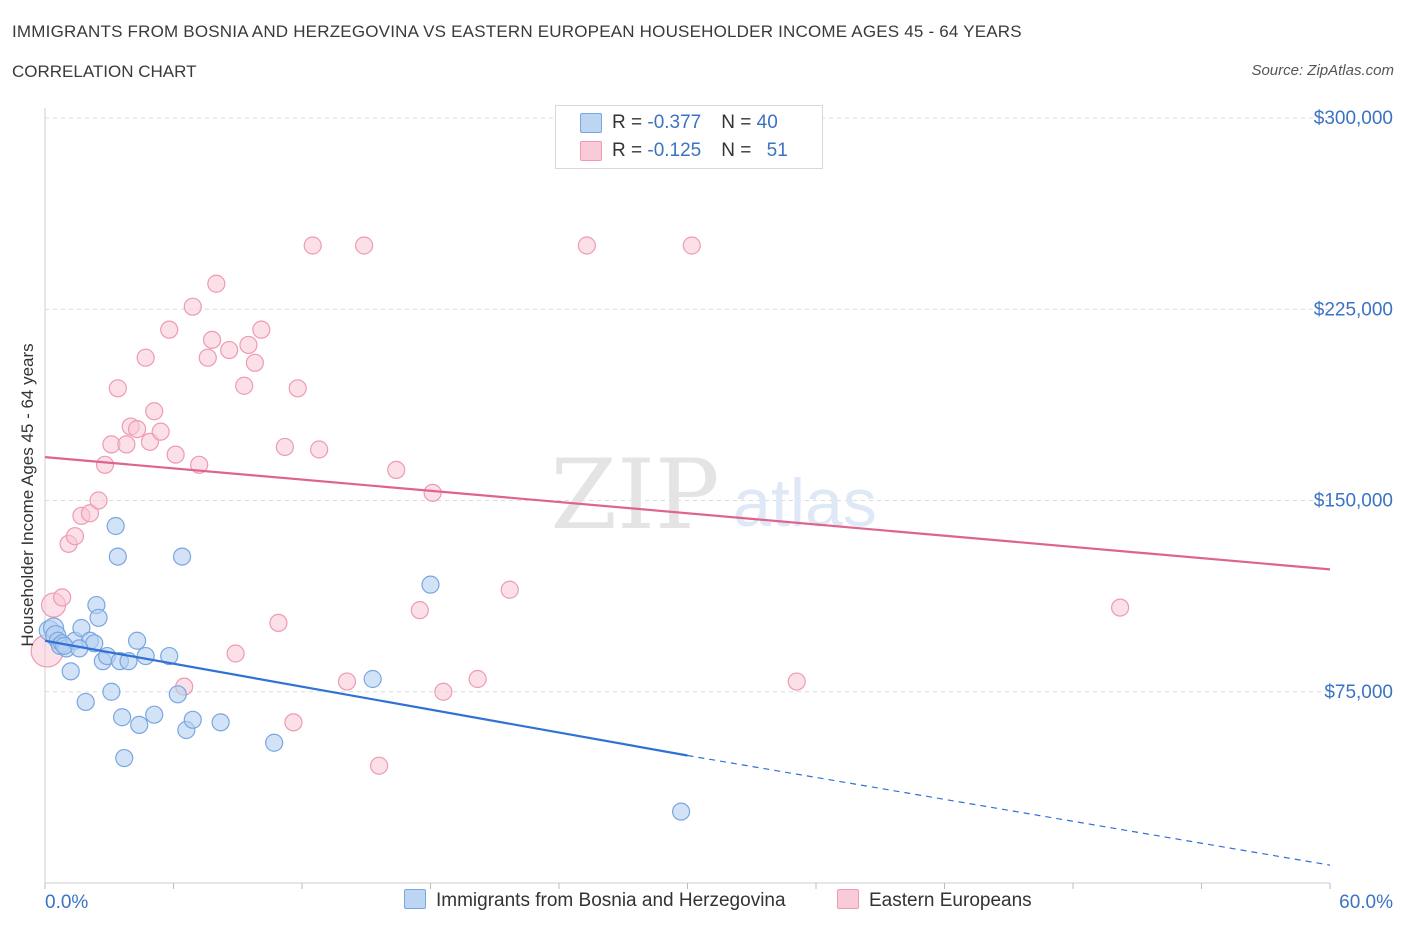  I want to click on legend-r-value: -0.125, so click(674, 150).